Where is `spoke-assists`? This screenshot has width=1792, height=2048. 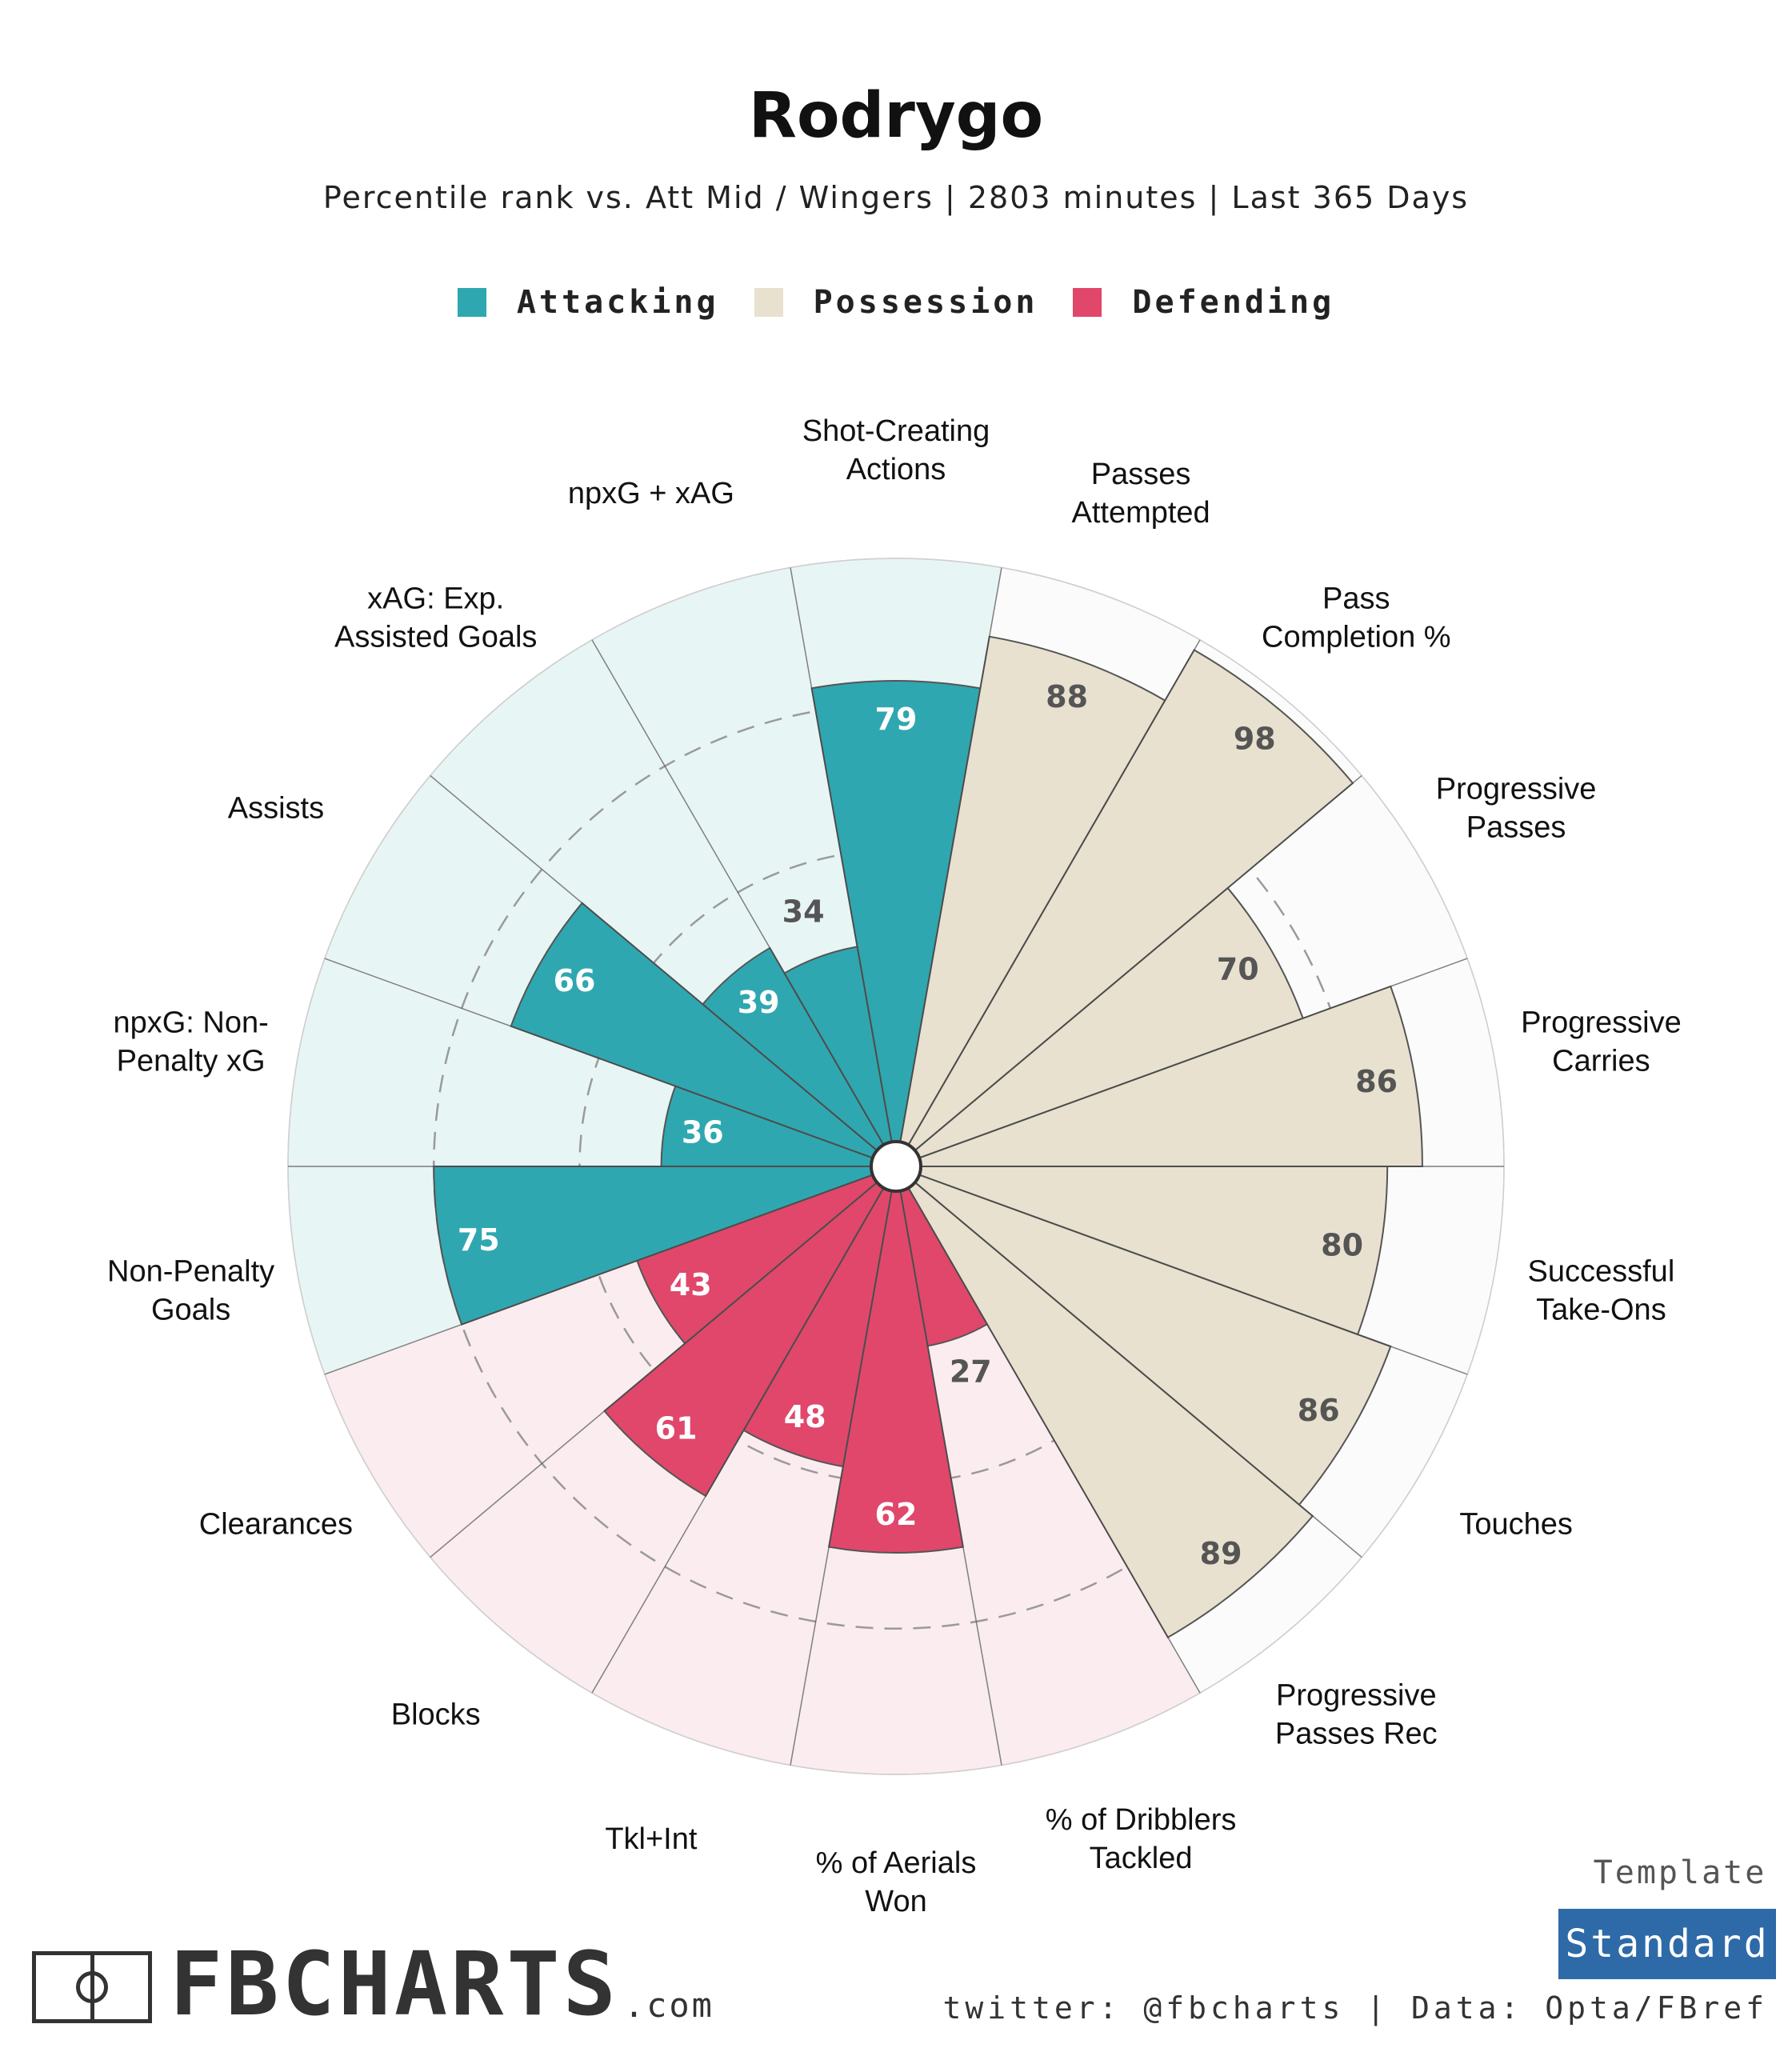 spoke-assists is located at coordinates (610, 1062).